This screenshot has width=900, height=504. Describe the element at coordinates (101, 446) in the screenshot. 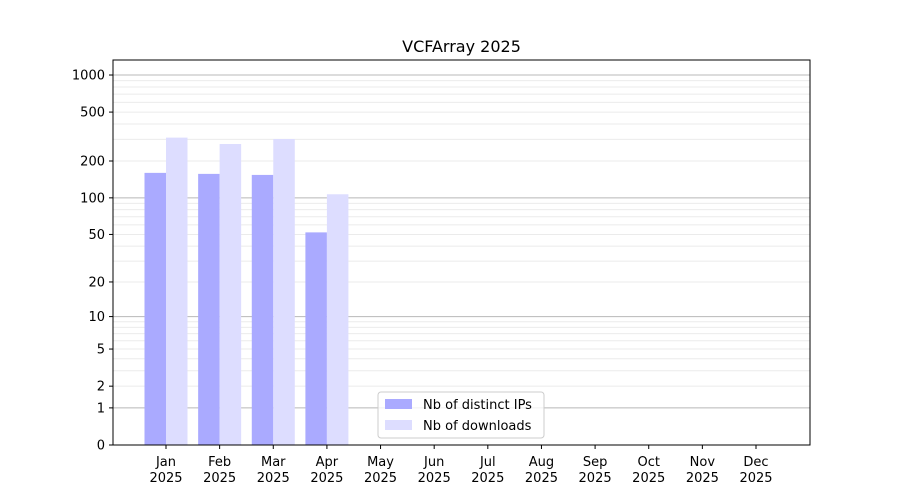

I see `y-tick-label: 0` at that location.